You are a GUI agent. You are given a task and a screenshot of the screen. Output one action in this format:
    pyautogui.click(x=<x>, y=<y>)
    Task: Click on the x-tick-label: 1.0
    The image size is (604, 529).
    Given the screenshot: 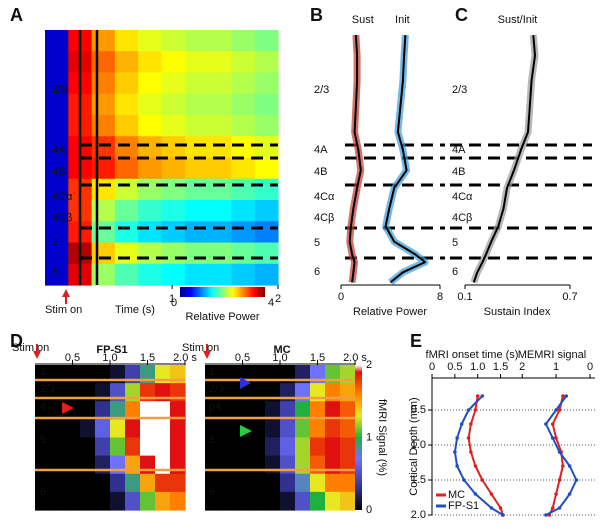 What is the action you would take?
    pyautogui.click(x=109, y=358)
    